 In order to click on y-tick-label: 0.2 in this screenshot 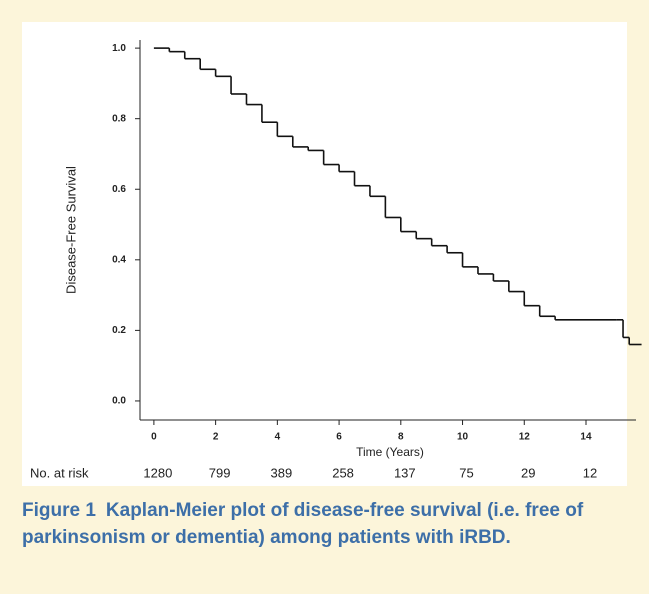, I will do `click(119, 330)`.